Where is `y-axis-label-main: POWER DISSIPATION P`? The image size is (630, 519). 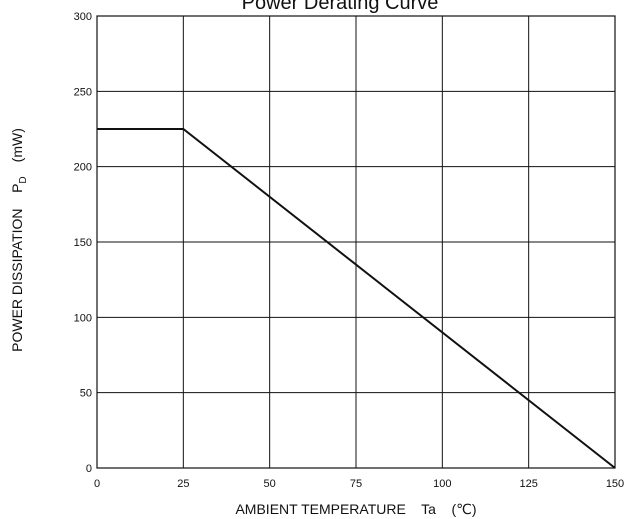
y-axis-label-main: POWER DISSIPATION P is located at coordinates (17, 268).